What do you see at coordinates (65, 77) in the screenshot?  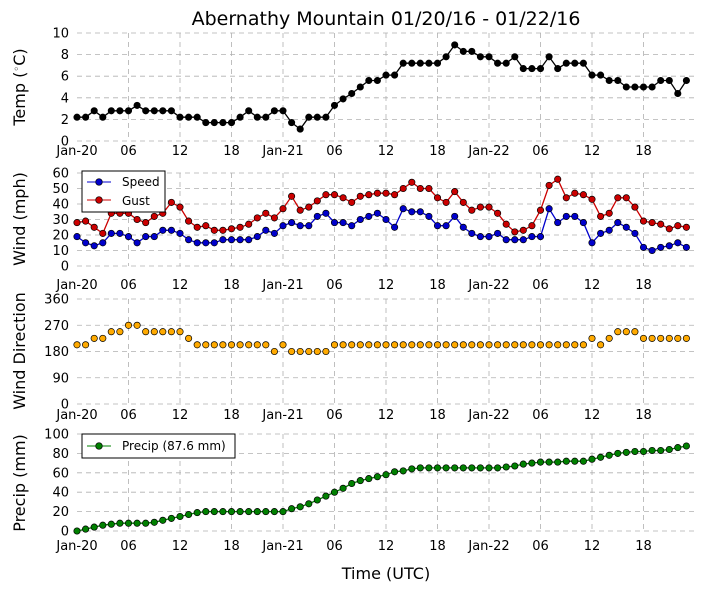 I see `temp-ytick-label: 6` at bounding box center [65, 77].